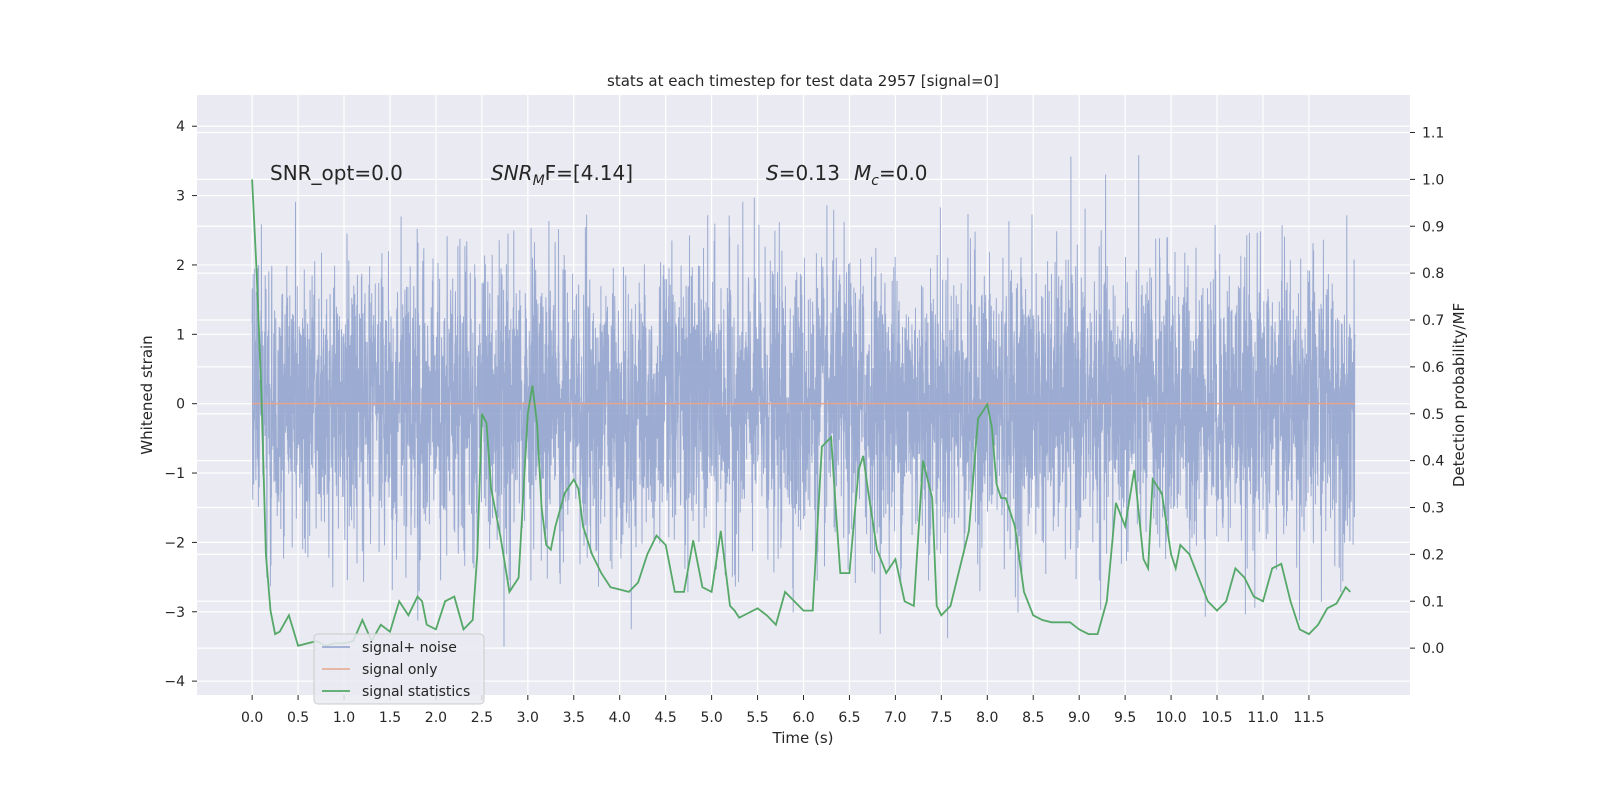 Image resolution: width=1600 pixels, height=800 pixels. Describe the element at coordinates (1433, 321) in the screenshot. I see `y-right-tick-label-7: 0.7` at that location.